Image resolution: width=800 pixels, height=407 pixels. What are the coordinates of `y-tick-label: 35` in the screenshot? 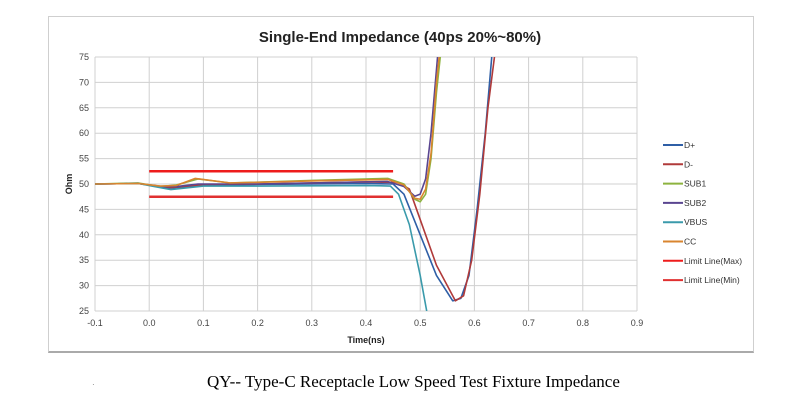 It's located at (84, 260).